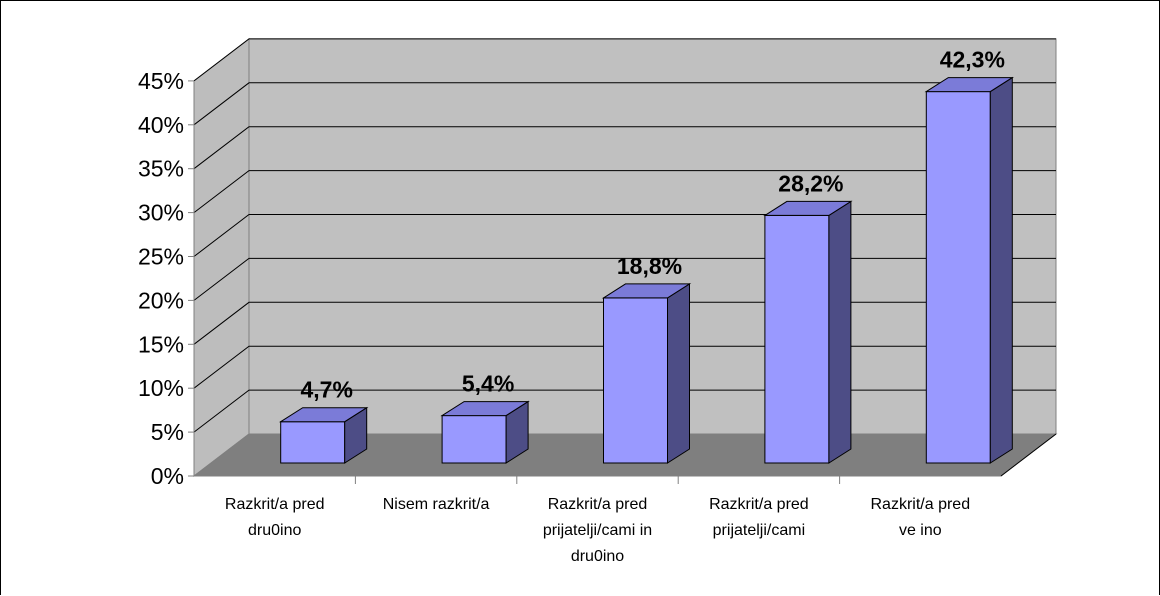 Image resolution: width=1160 pixels, height=596 pixels. Describe the element at coordinates (161, 125) in the screenshot. I see `y-tick-label: 40%` at that location.